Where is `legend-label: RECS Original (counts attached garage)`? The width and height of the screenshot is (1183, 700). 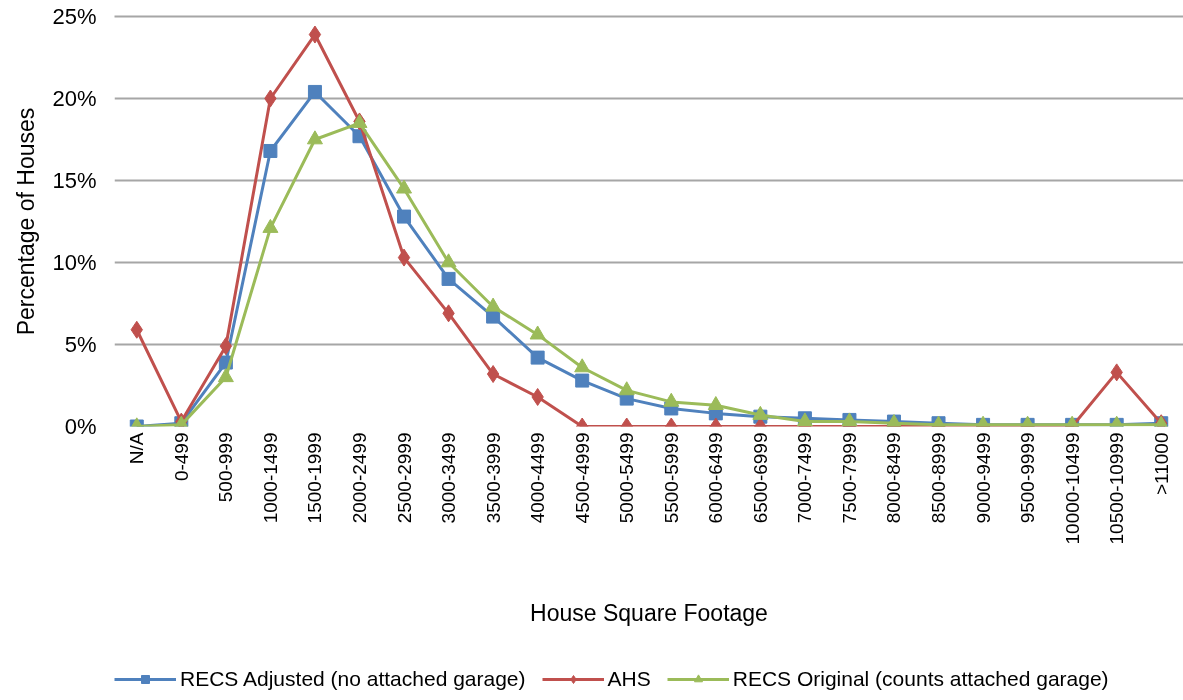 legend-label: RECS Original (counts attached garage) is located at coordinates (920, 679).